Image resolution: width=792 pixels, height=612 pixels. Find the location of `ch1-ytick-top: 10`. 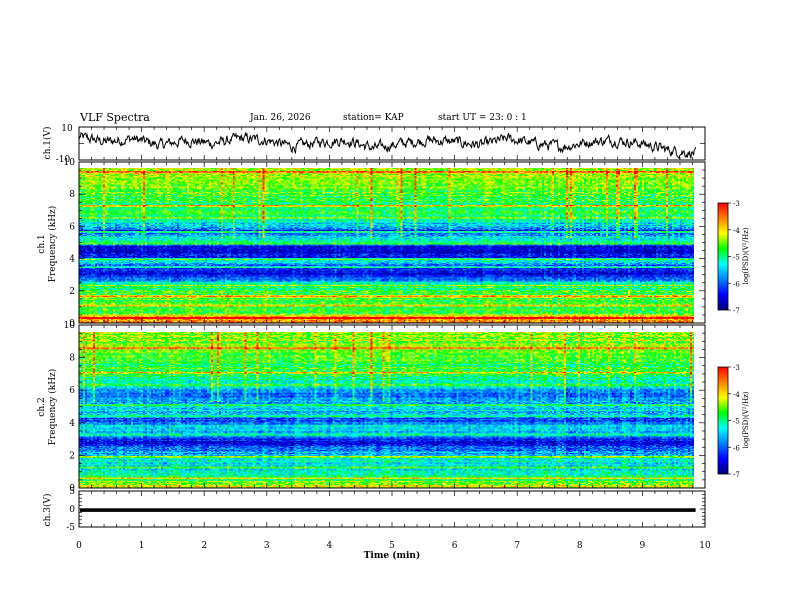

ch1-ytick-top: 10 is located at coordinates (67, 129).